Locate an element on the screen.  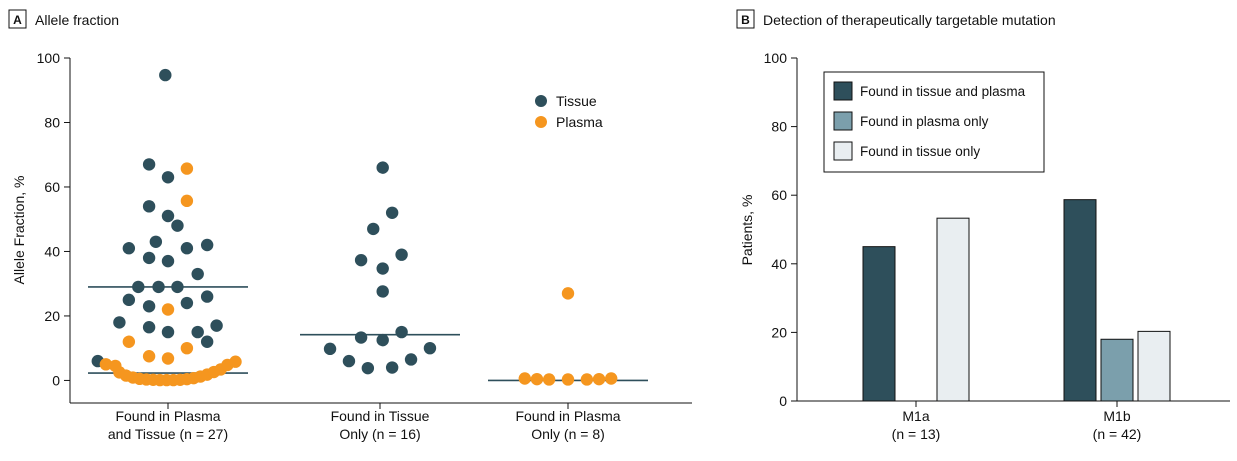
panel-b-bars is located at coordinates (1016, 300).